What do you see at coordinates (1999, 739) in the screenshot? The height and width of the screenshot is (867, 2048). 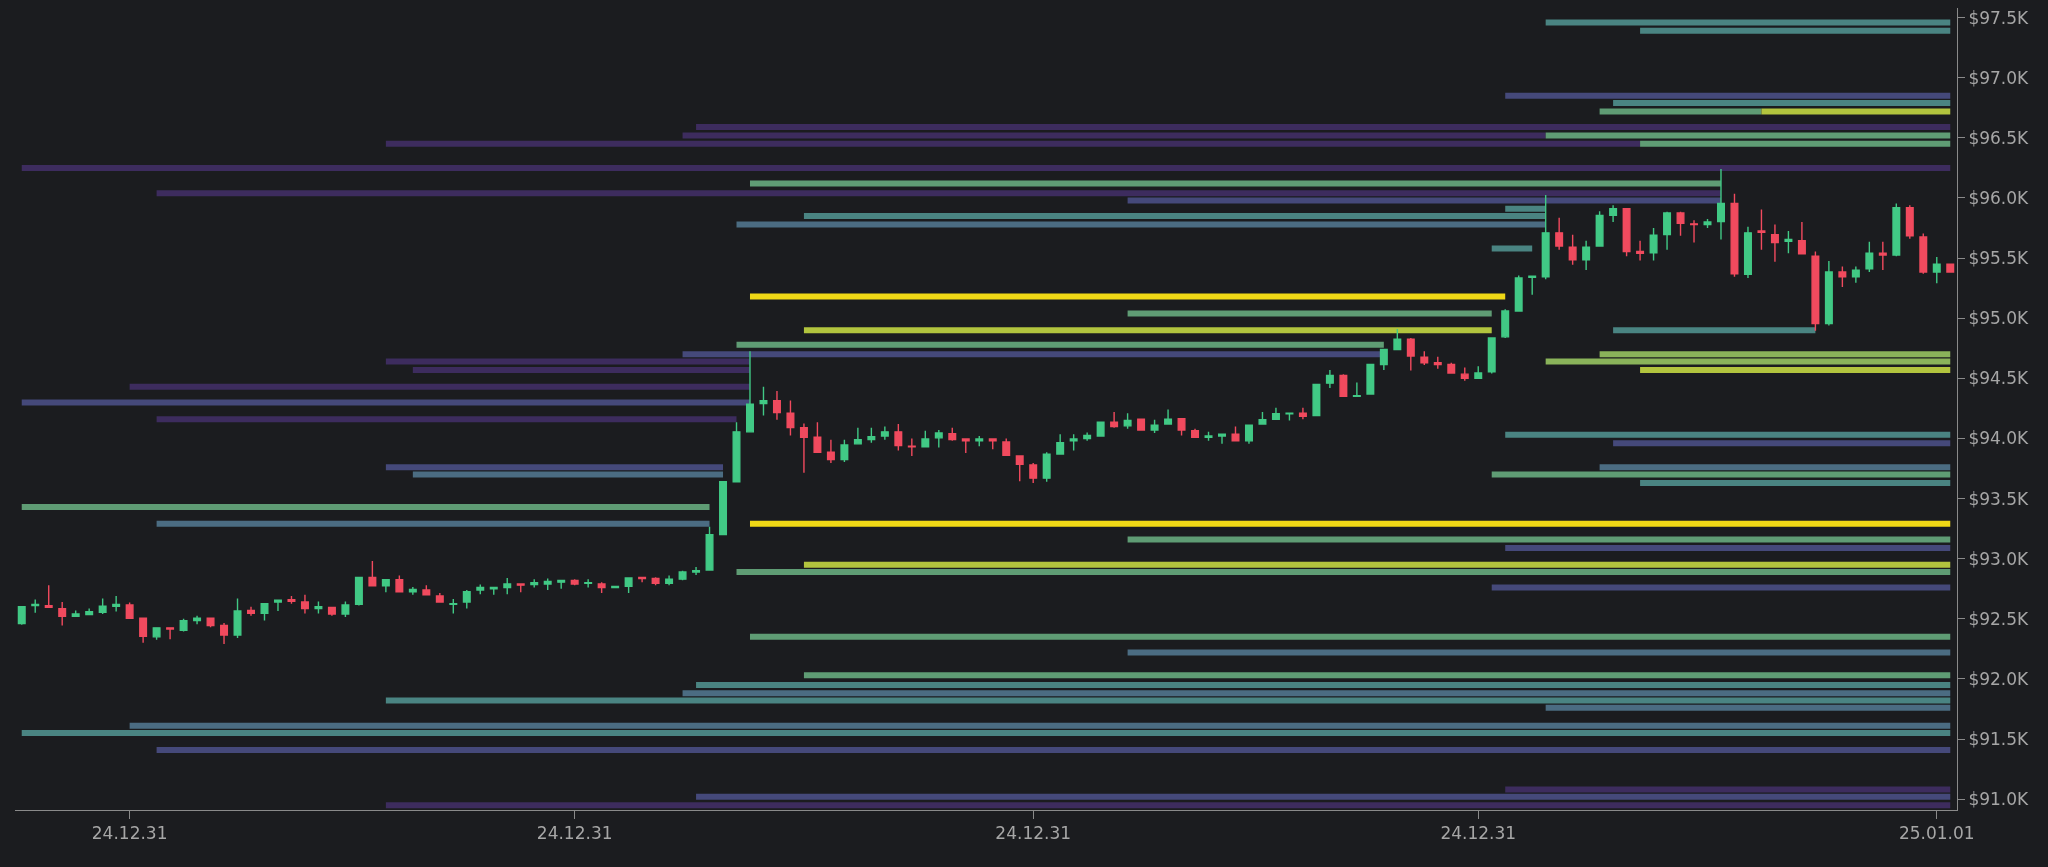 I see `y-tick-label: $91.5K` at bounding box center [1999, 739].